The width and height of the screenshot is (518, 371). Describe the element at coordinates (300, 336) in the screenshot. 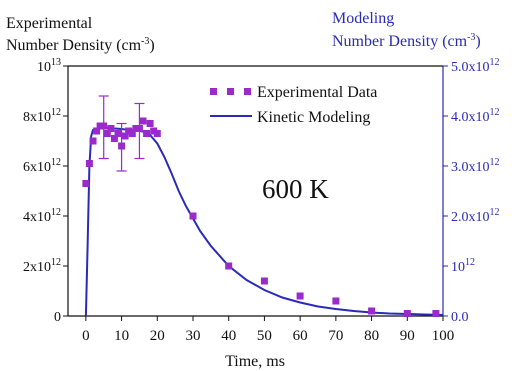

I see `x-tick-label: 60` at that location.